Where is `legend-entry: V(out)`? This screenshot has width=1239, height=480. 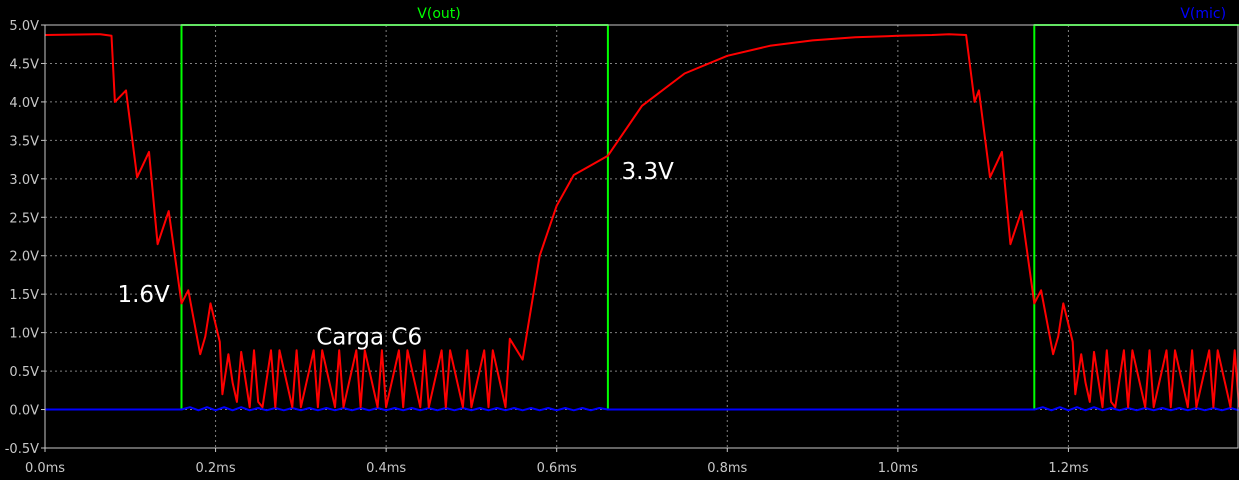
legend-entry: V(out) is located at coordinates (438, 14).